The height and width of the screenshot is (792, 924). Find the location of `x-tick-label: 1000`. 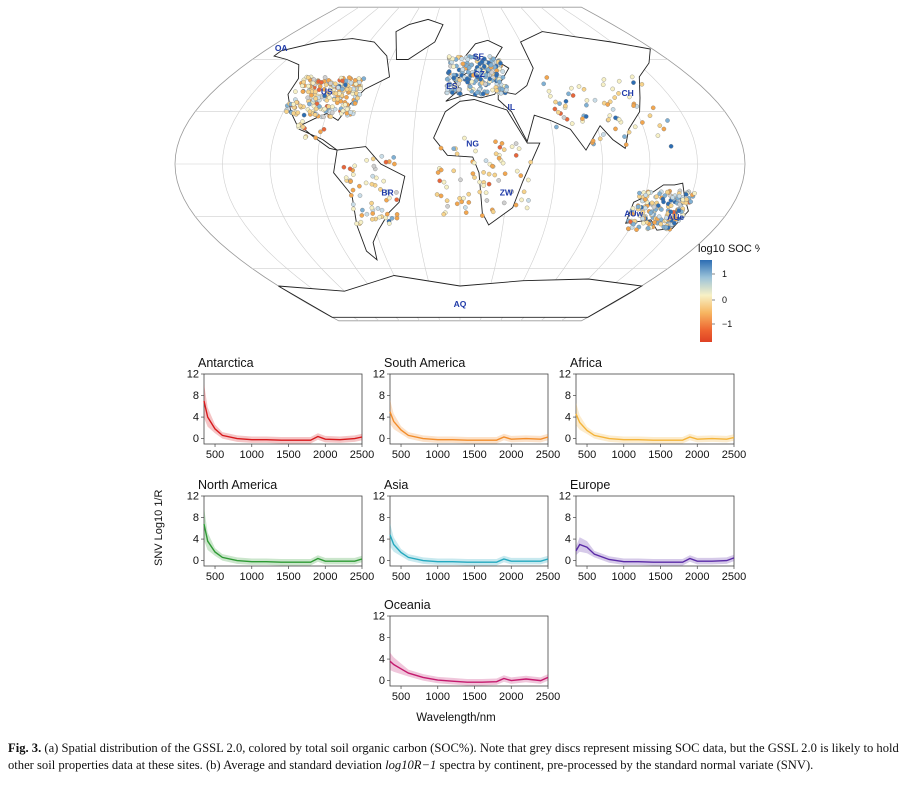

x-tick-label: 1000 is located at coordinates (438, 577).